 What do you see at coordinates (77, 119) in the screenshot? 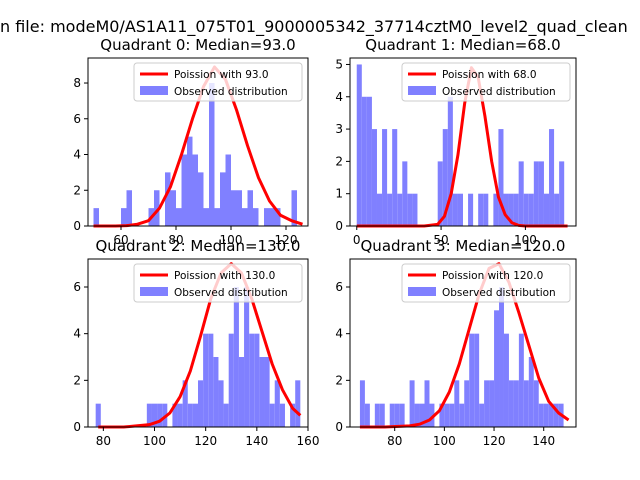
I see `y-tick-label: 6` at bounding box center [77, 119].